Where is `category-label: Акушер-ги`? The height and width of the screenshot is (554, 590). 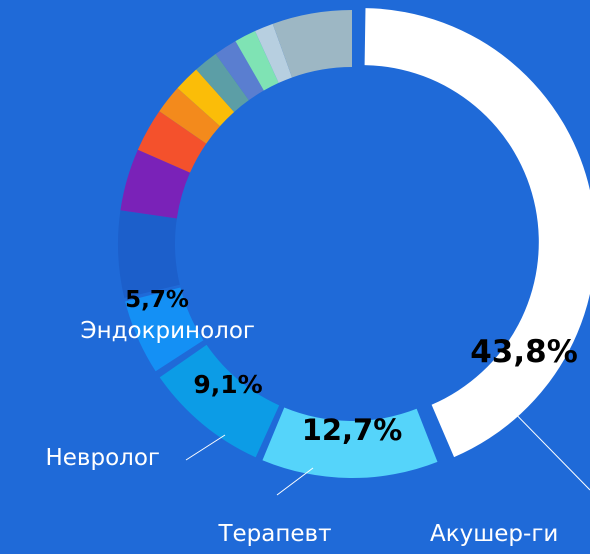 category-label: Акушер-ги is located at coordinates (494, 534).